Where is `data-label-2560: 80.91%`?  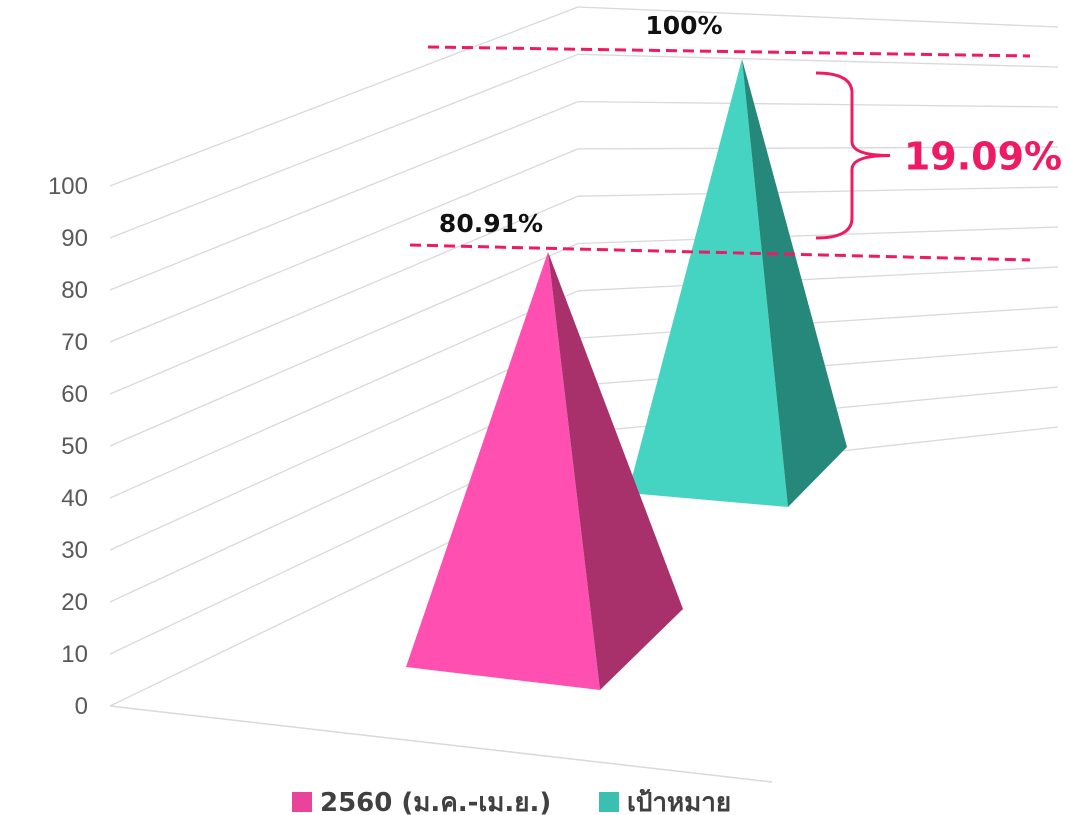
data-label-2560: 80.91% is located at coordinates (491, 223).